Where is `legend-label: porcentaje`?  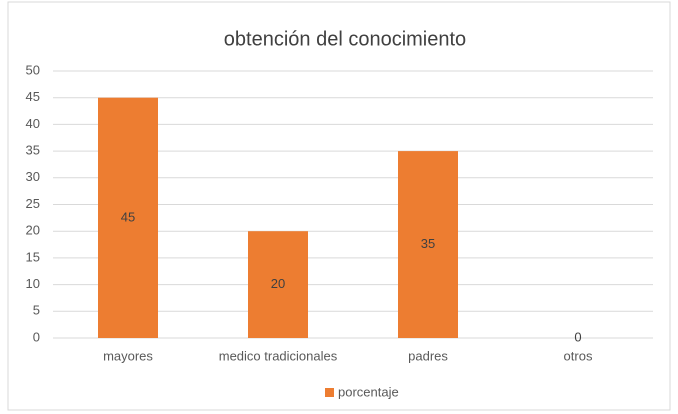
legend-label: porcentaje is located at coordinates (368, 391).